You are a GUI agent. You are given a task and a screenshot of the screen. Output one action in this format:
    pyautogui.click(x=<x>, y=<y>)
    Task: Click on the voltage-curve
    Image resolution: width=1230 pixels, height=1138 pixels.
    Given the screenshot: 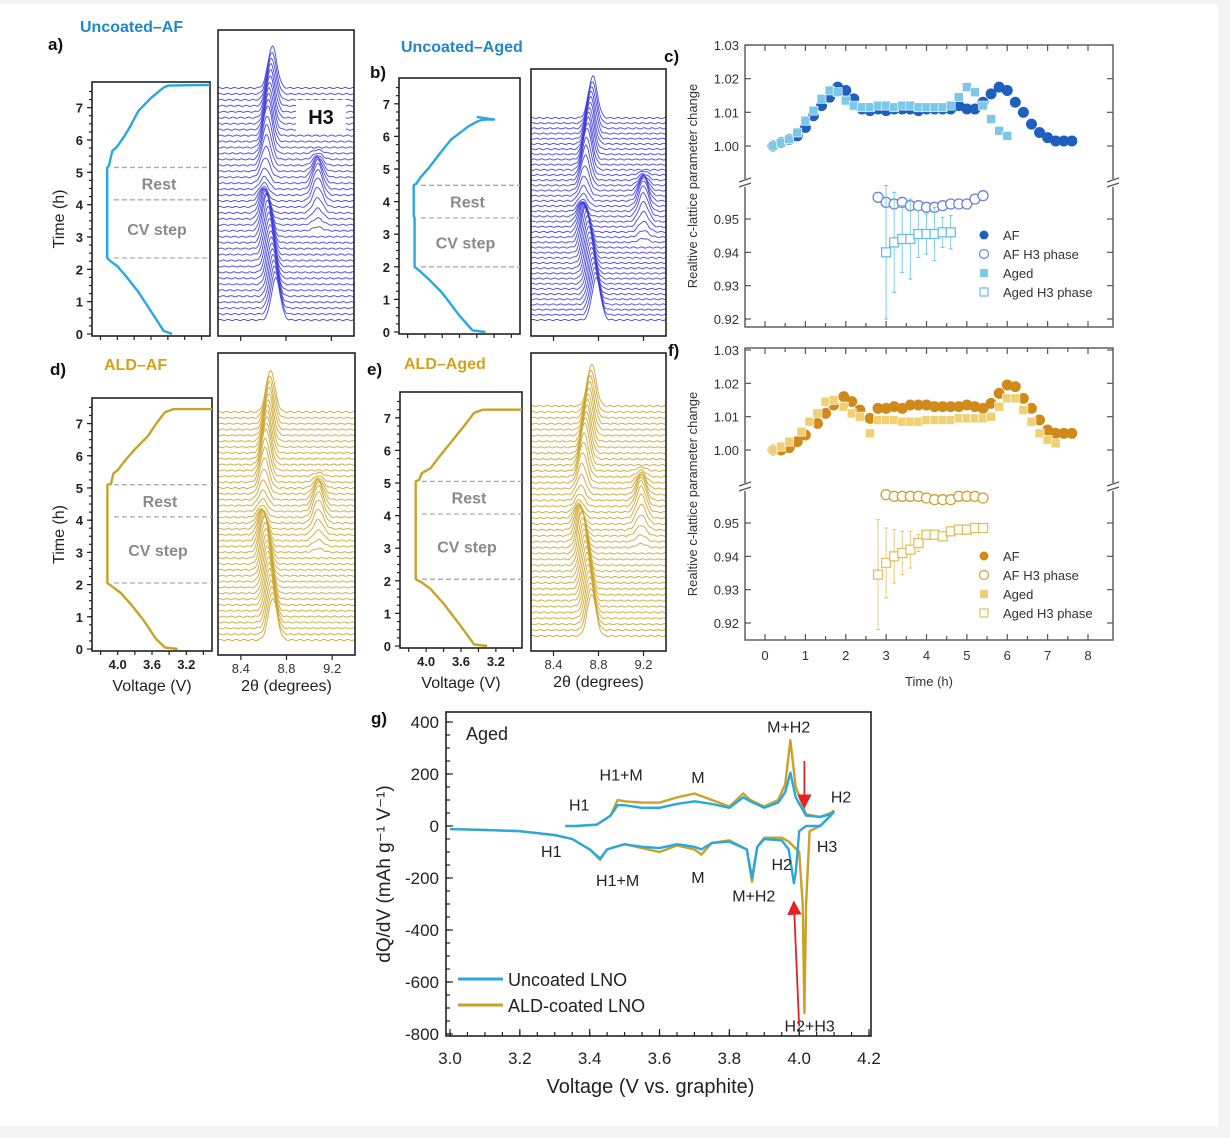 What is the action you would take?
    pyautogui.click(x=158, y=209)
    